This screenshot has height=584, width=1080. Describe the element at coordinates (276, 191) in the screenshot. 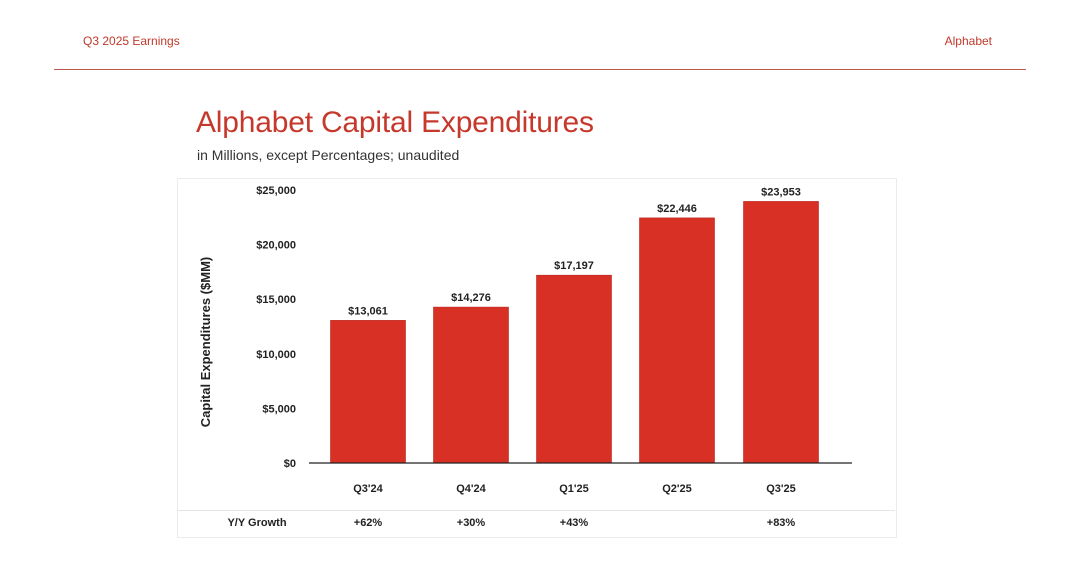

I see `y-tick-label: $25,000` at that location.